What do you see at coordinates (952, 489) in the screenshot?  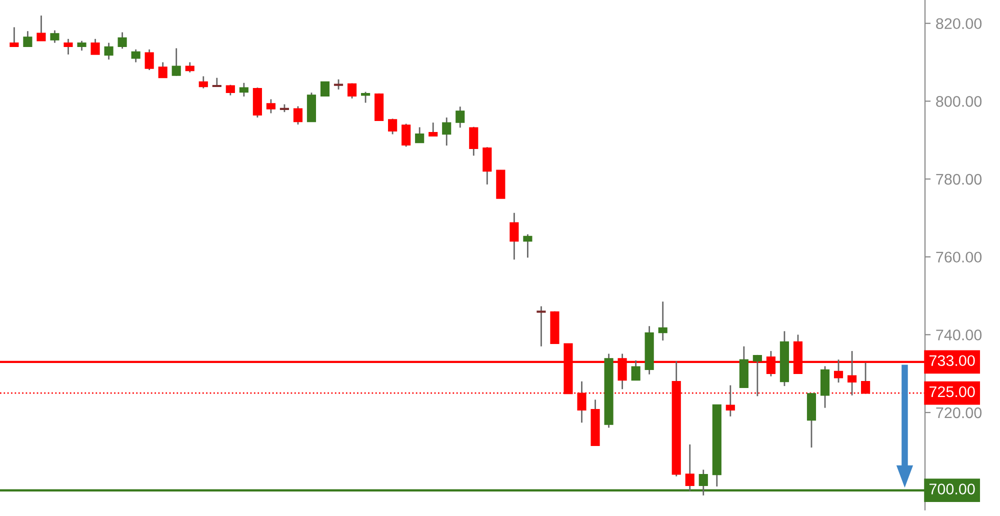 I see `ref-line-label: 700.00` at bounding box center [952, 489].